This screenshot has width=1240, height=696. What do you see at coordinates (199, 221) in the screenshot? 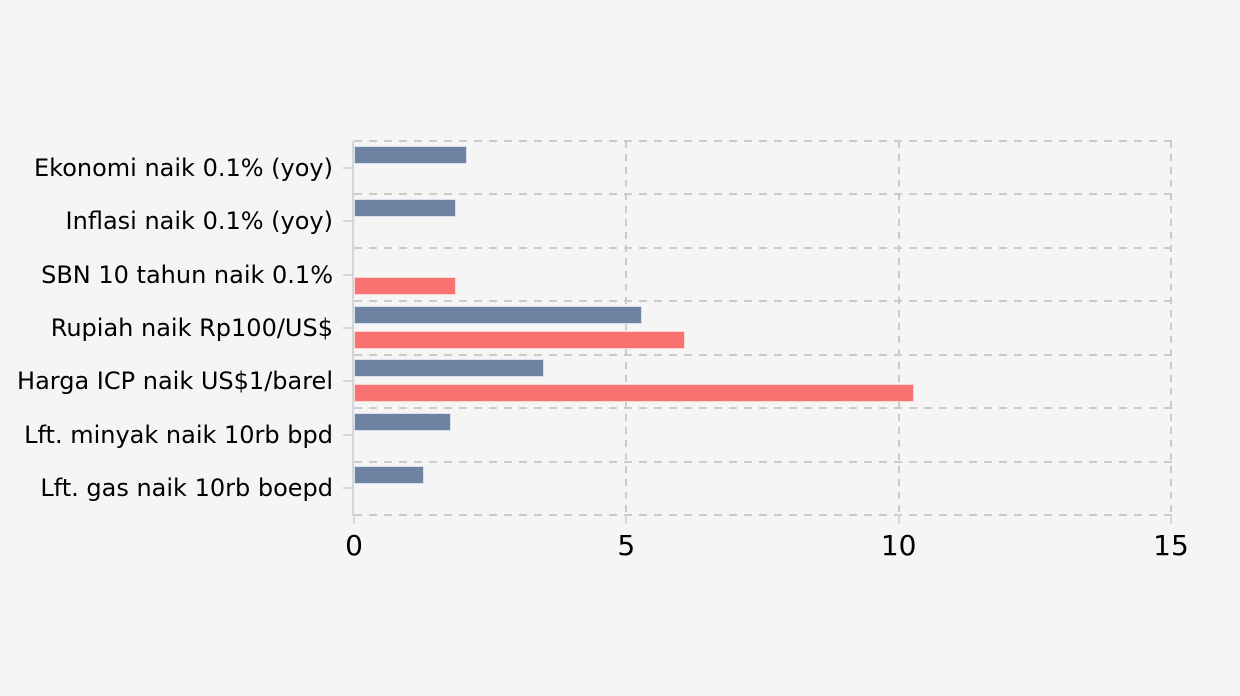
I see `category-label: Inflasi naik 0.1% (yoy)` at bounding box center [199, 221].